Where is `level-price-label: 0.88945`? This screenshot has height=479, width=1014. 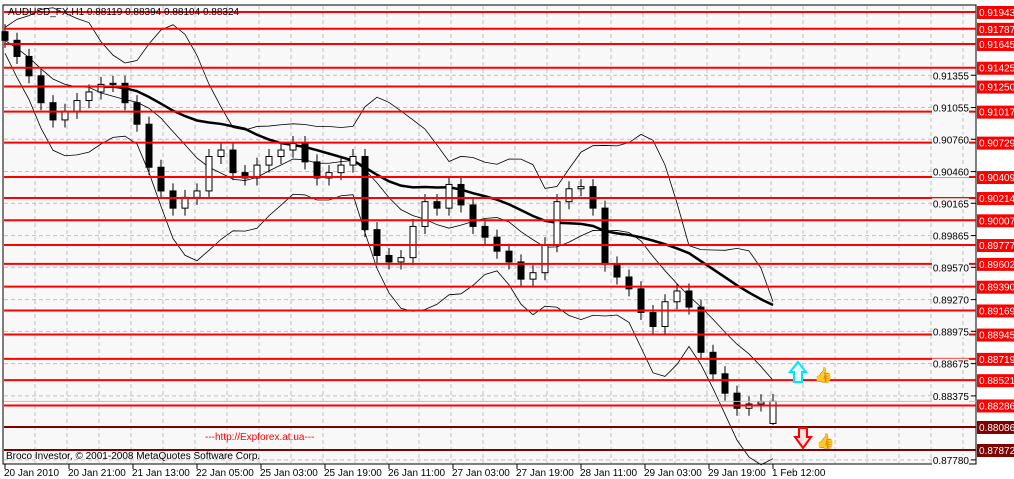
level-price-label: 0.88945 is located at coordinates (996, 336).